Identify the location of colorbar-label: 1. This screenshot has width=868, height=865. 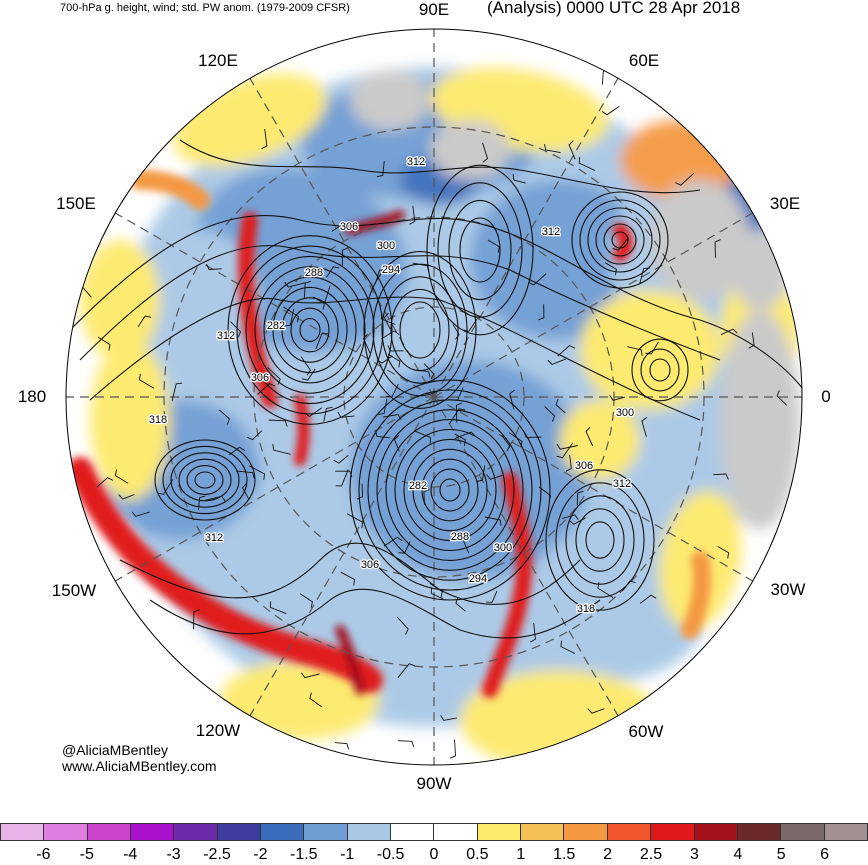
(521, 854).